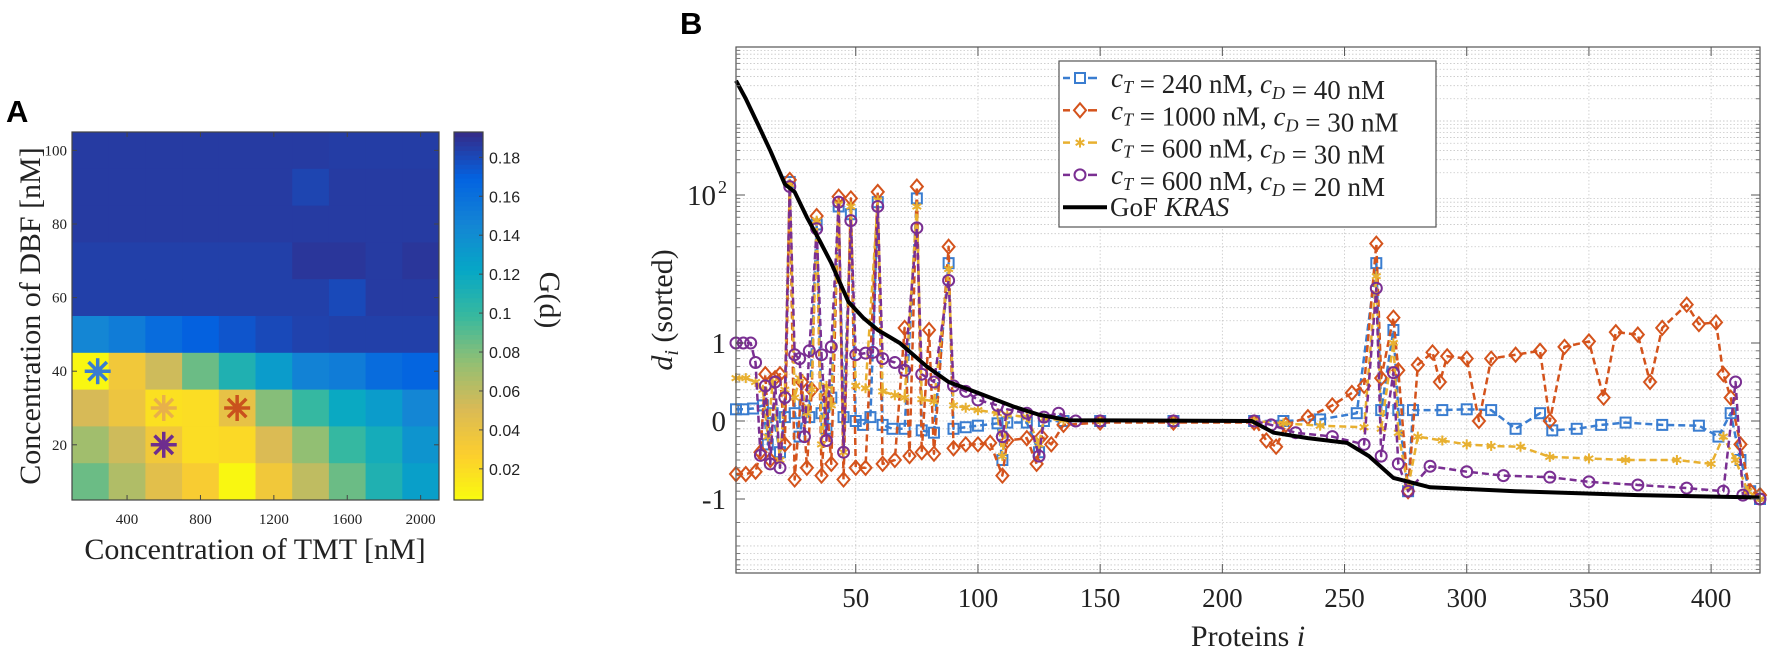 The image size is (1772, 651). I want to click on lineplot-y-axis-label: di (sorted), so click(664, 309).